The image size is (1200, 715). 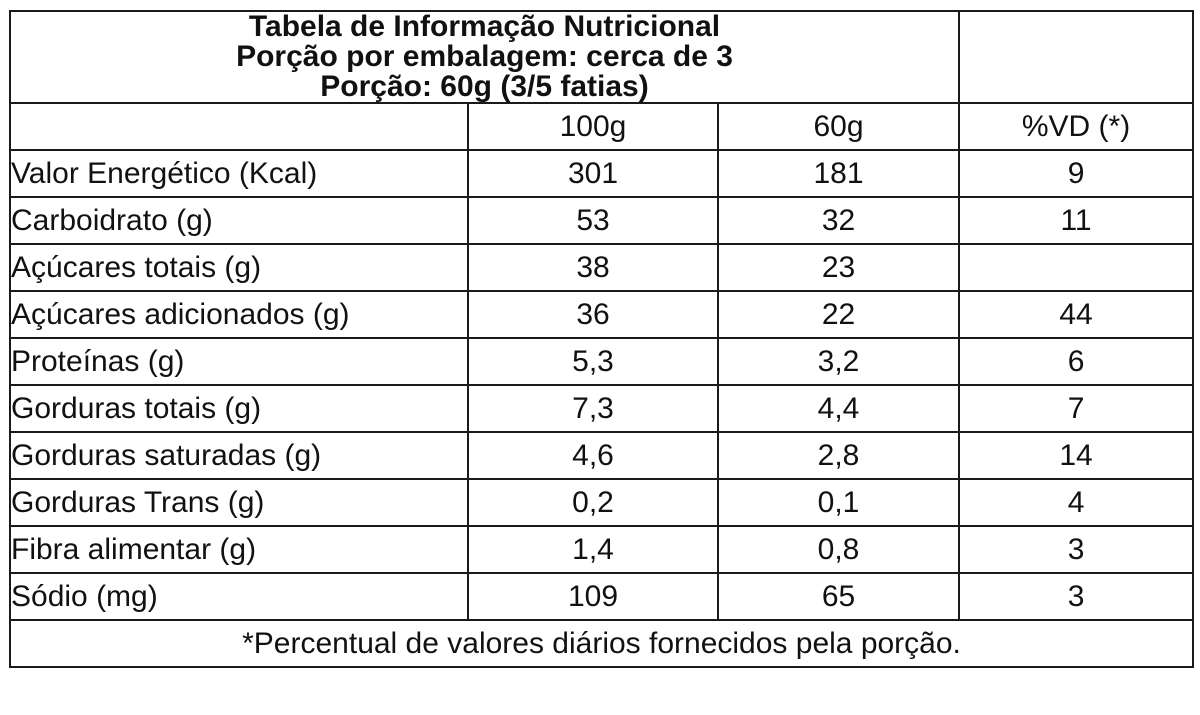 I want to click on nutrient-name: Gorduras Trans (g), so click(x=239, y=502).